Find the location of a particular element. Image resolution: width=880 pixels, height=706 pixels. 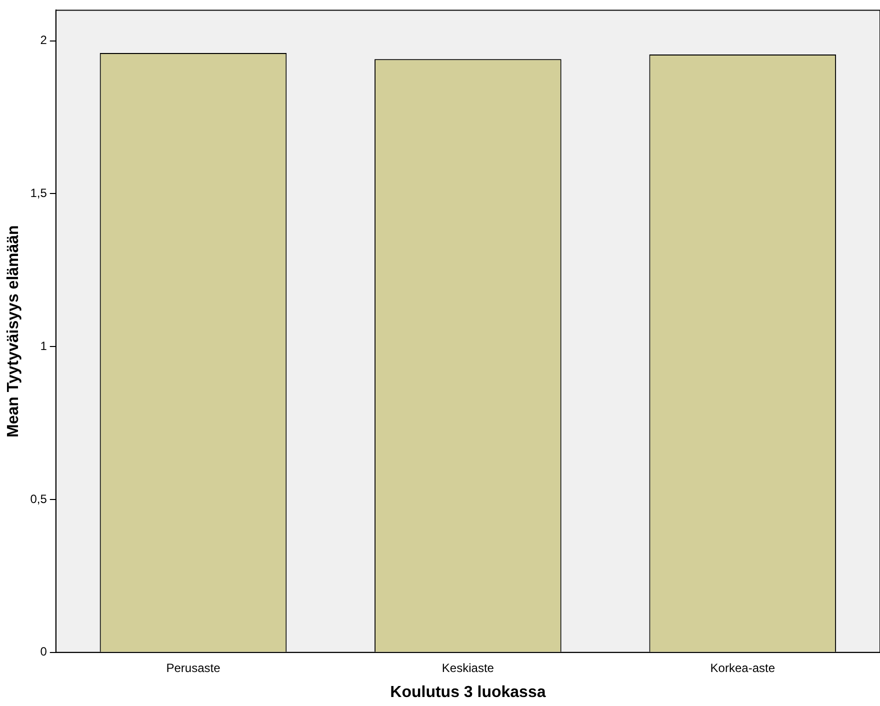

y-tick-label: 1,5 is located at coordinates (39, 193).